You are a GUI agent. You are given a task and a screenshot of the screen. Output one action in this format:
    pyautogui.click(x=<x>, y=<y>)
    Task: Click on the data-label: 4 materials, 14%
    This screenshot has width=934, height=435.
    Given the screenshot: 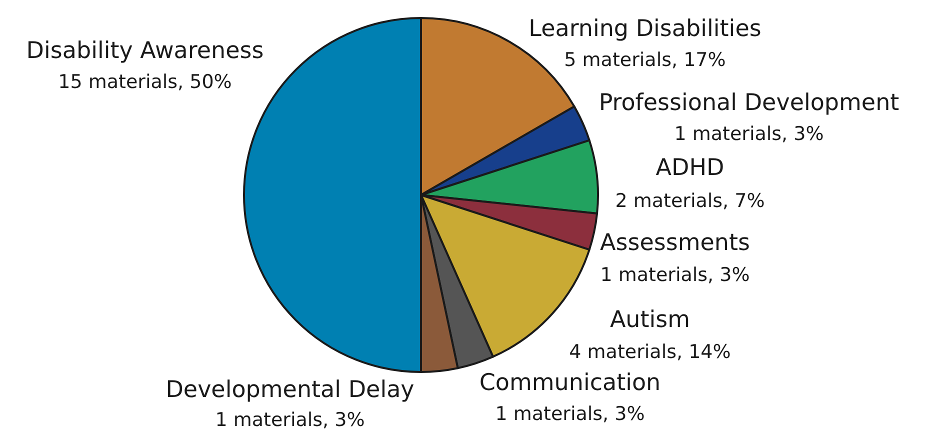 What is the action you would take?
    pyautogui.click(x=650, y=352)
    